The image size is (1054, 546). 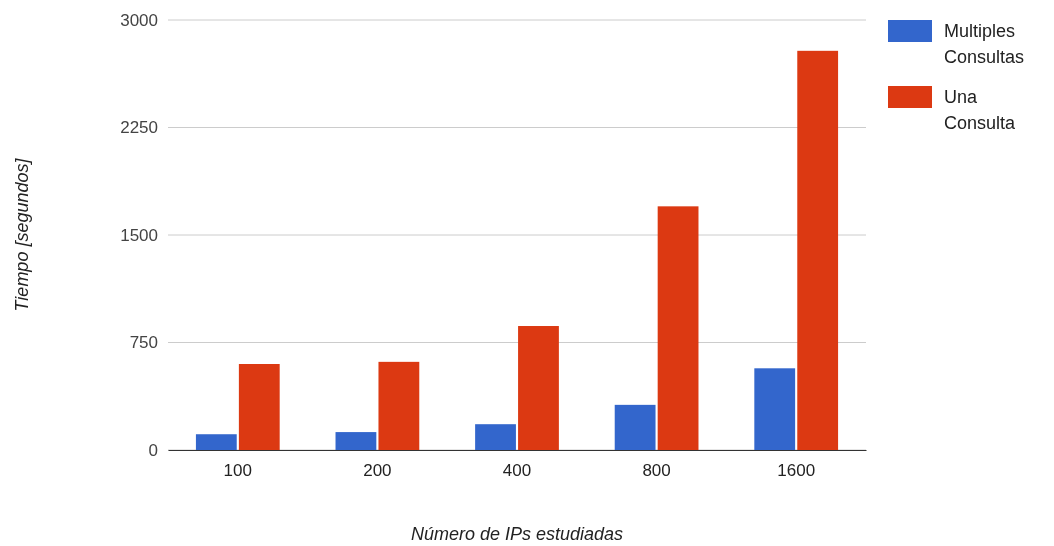 I want to click on y-tick-label: 1500, so click(x=139, y=235).